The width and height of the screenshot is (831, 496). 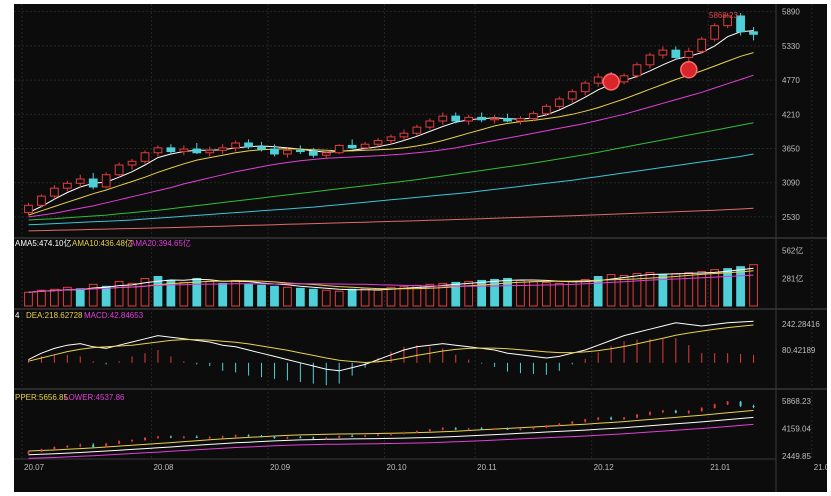 What do you see at coordinates (391, 189) in the screenshot?
I see `ma-line-ma120` at bounding box center [391, 189].